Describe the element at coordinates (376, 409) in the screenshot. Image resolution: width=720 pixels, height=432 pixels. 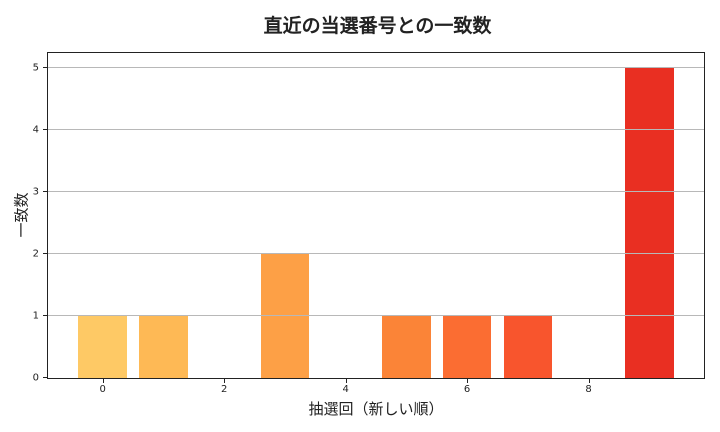
I see `x-axis-label: 抽選回（新しい順）` at that location.